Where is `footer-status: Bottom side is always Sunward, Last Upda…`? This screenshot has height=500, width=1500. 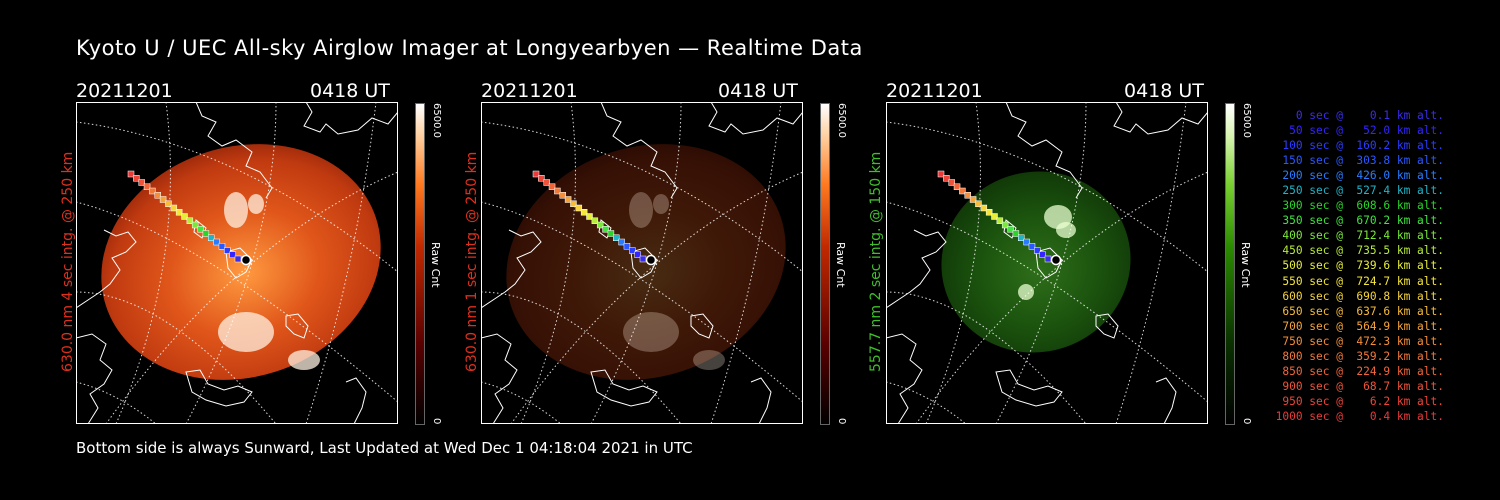
footer-status: Bottom side is always Sunward, Last Upda… is located at coordinates (384, 448).